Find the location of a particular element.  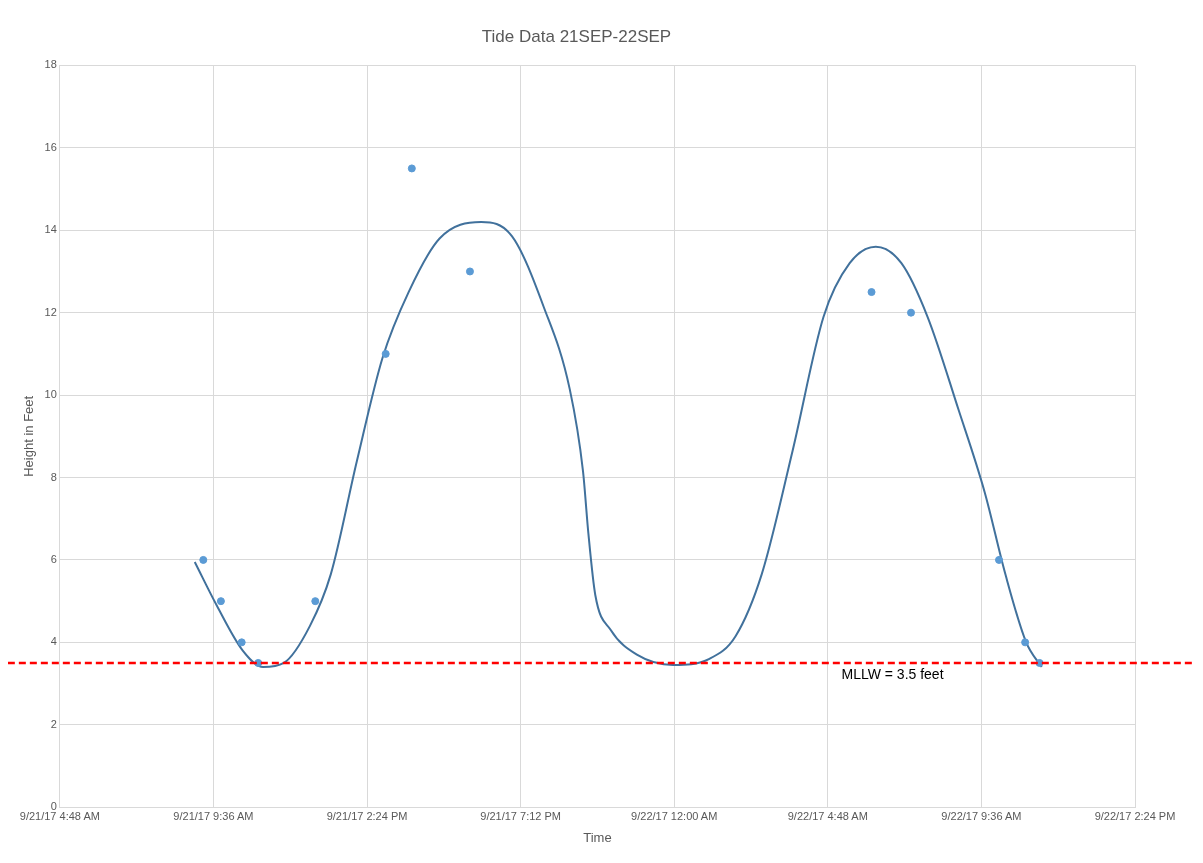

y-tick-label: 6 is located at coordinates (53, 558).